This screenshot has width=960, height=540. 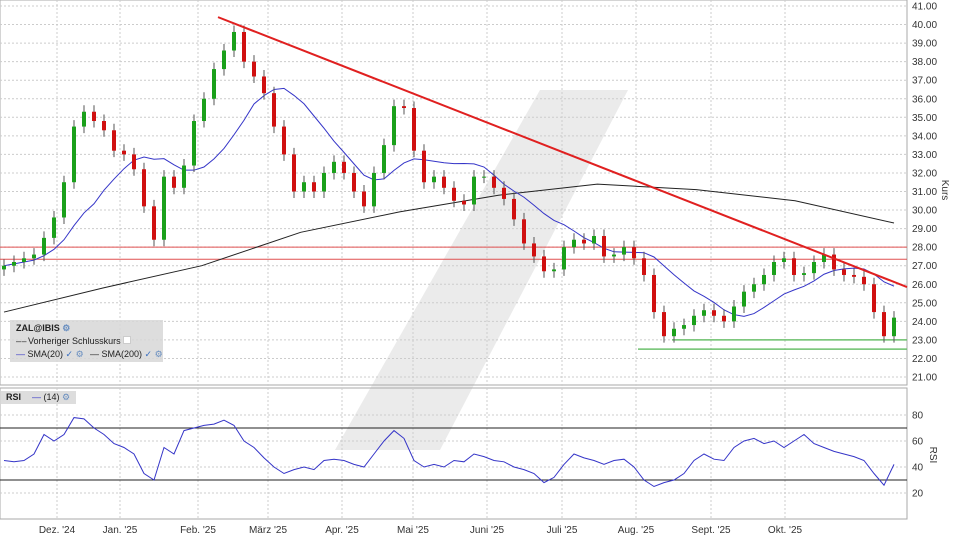 I want to click on legend-sma20: — SMA(20) ✓ ⚙, so click(x=50, y=354).